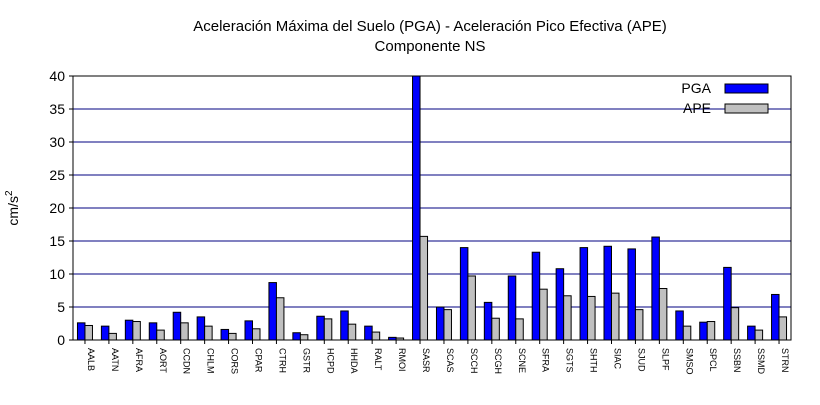 The image size is (820, 405). What do you see at coordinates (746, 108) in the screenshot?
I see `legend-swatch-ape` at bounding box center [746, 108].